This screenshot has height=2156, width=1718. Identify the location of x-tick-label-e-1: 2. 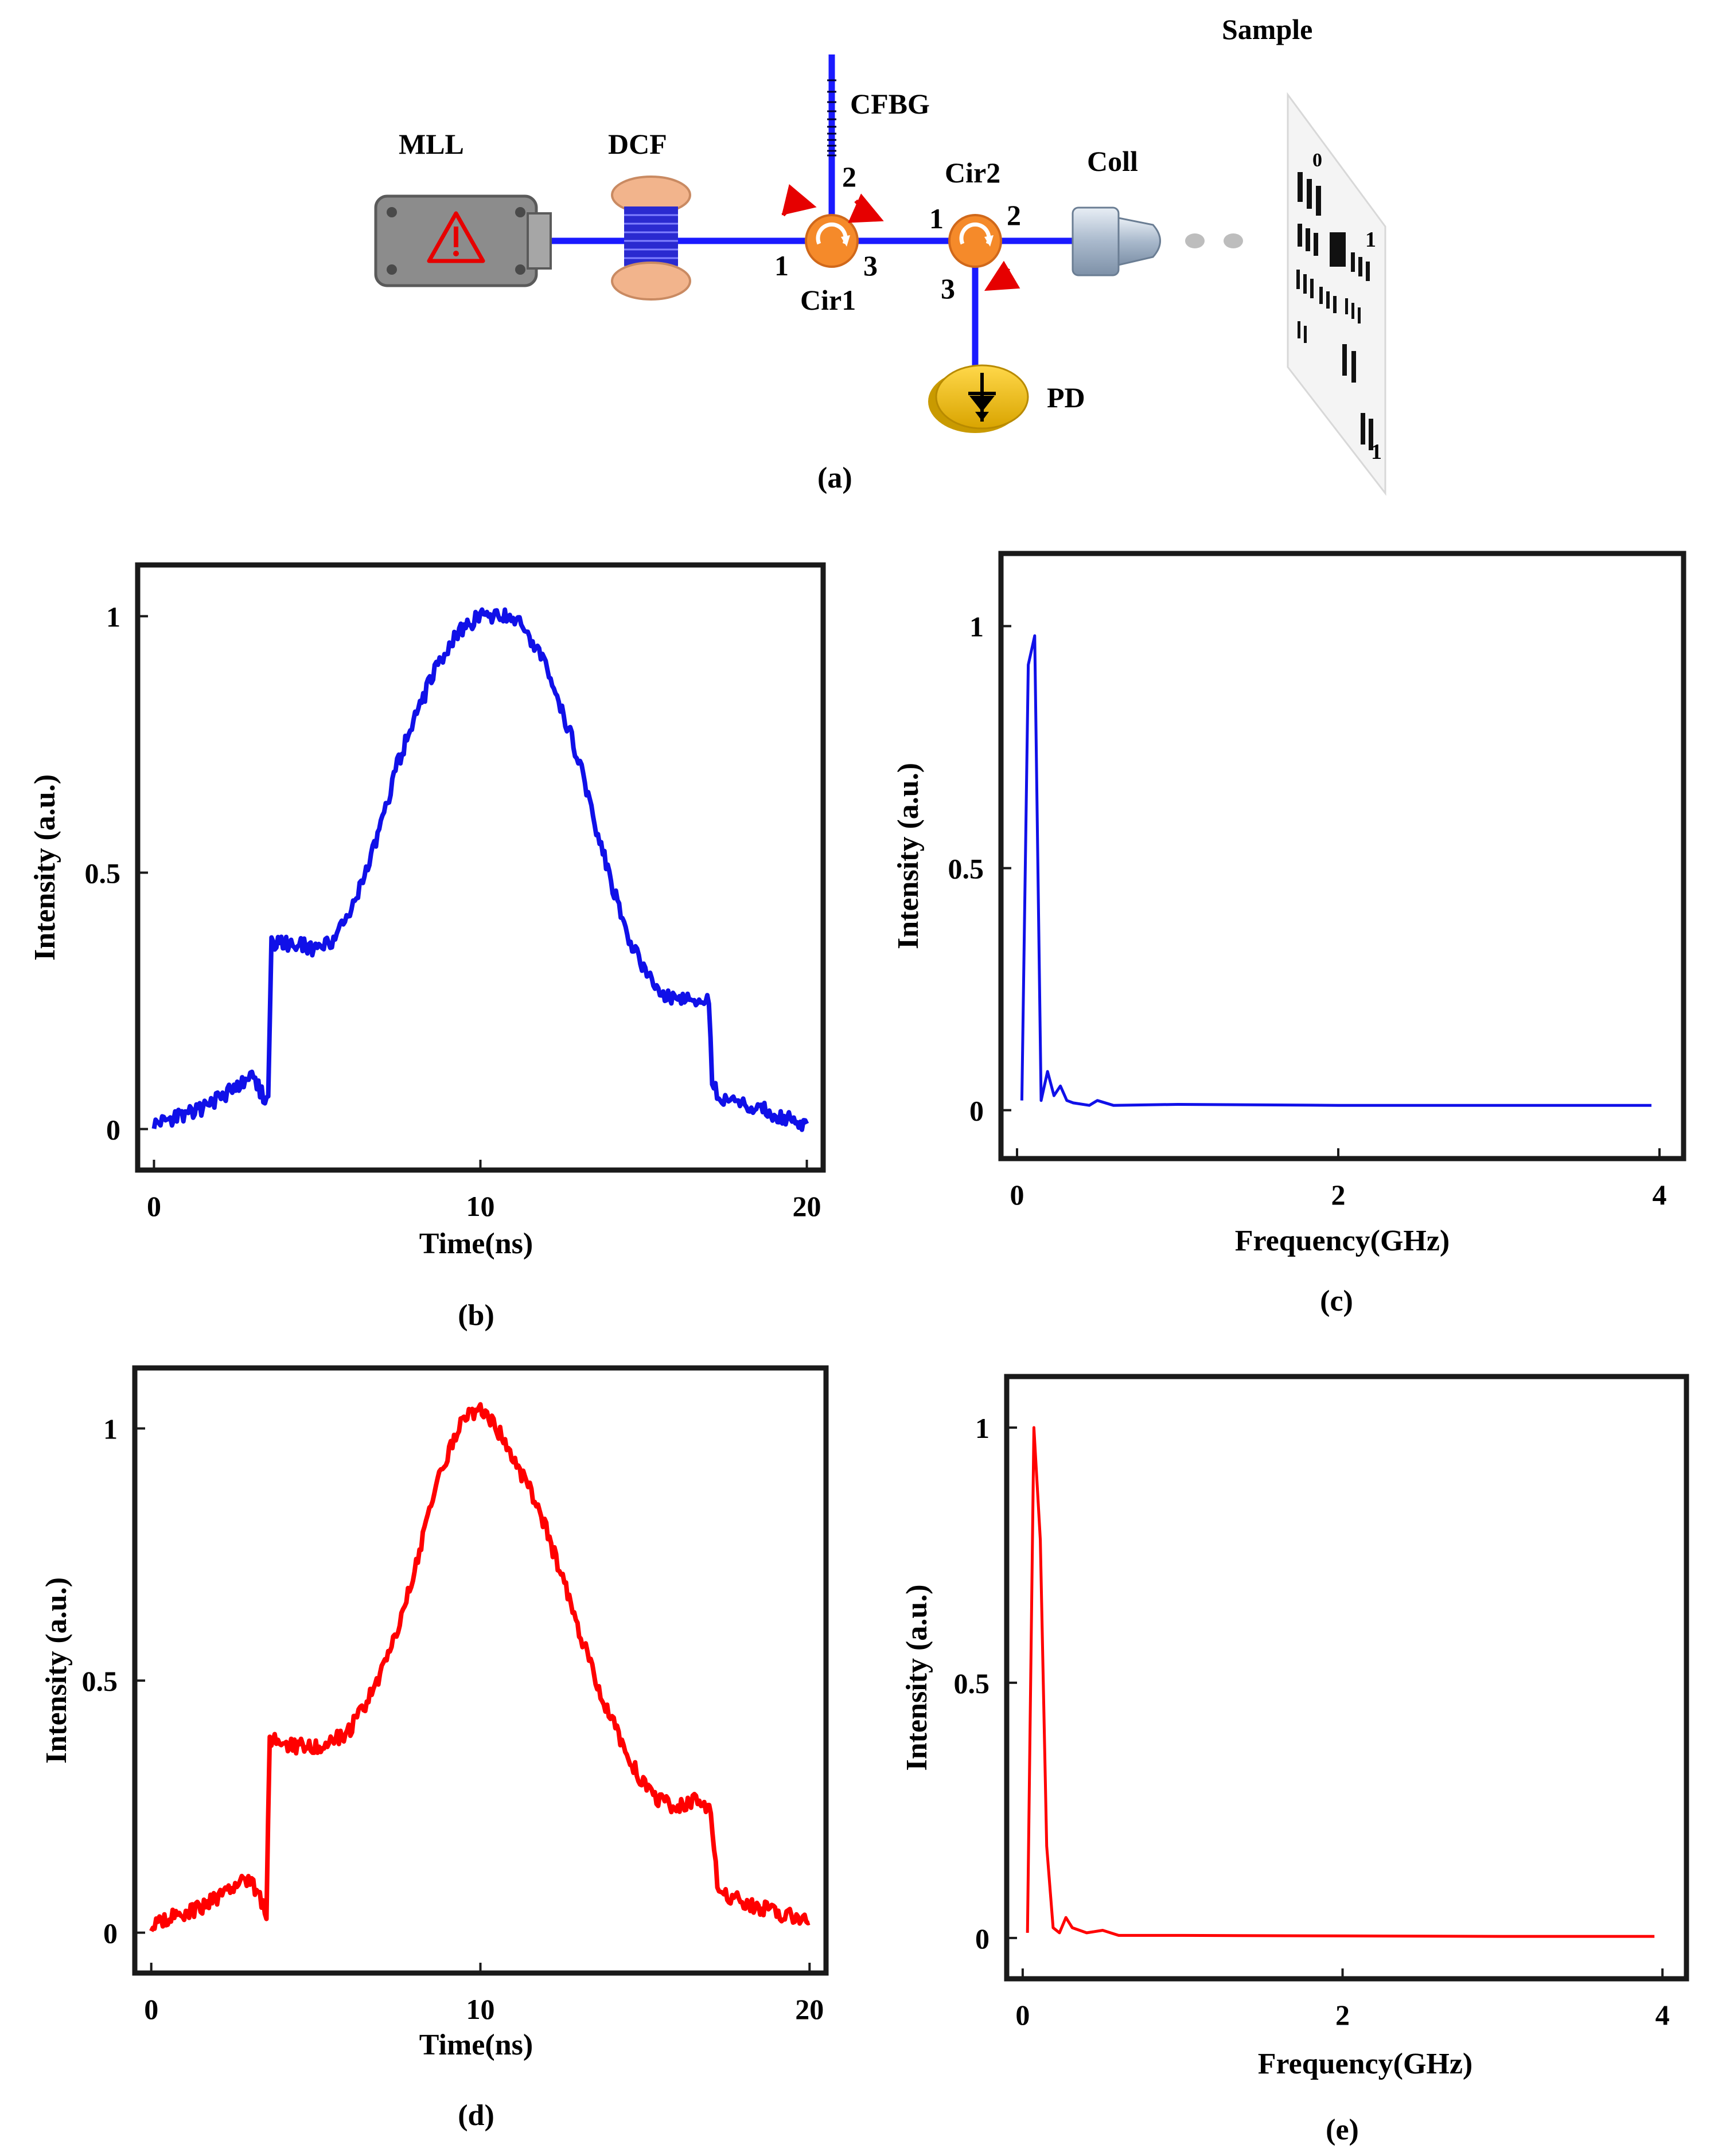
(1342, 2015).